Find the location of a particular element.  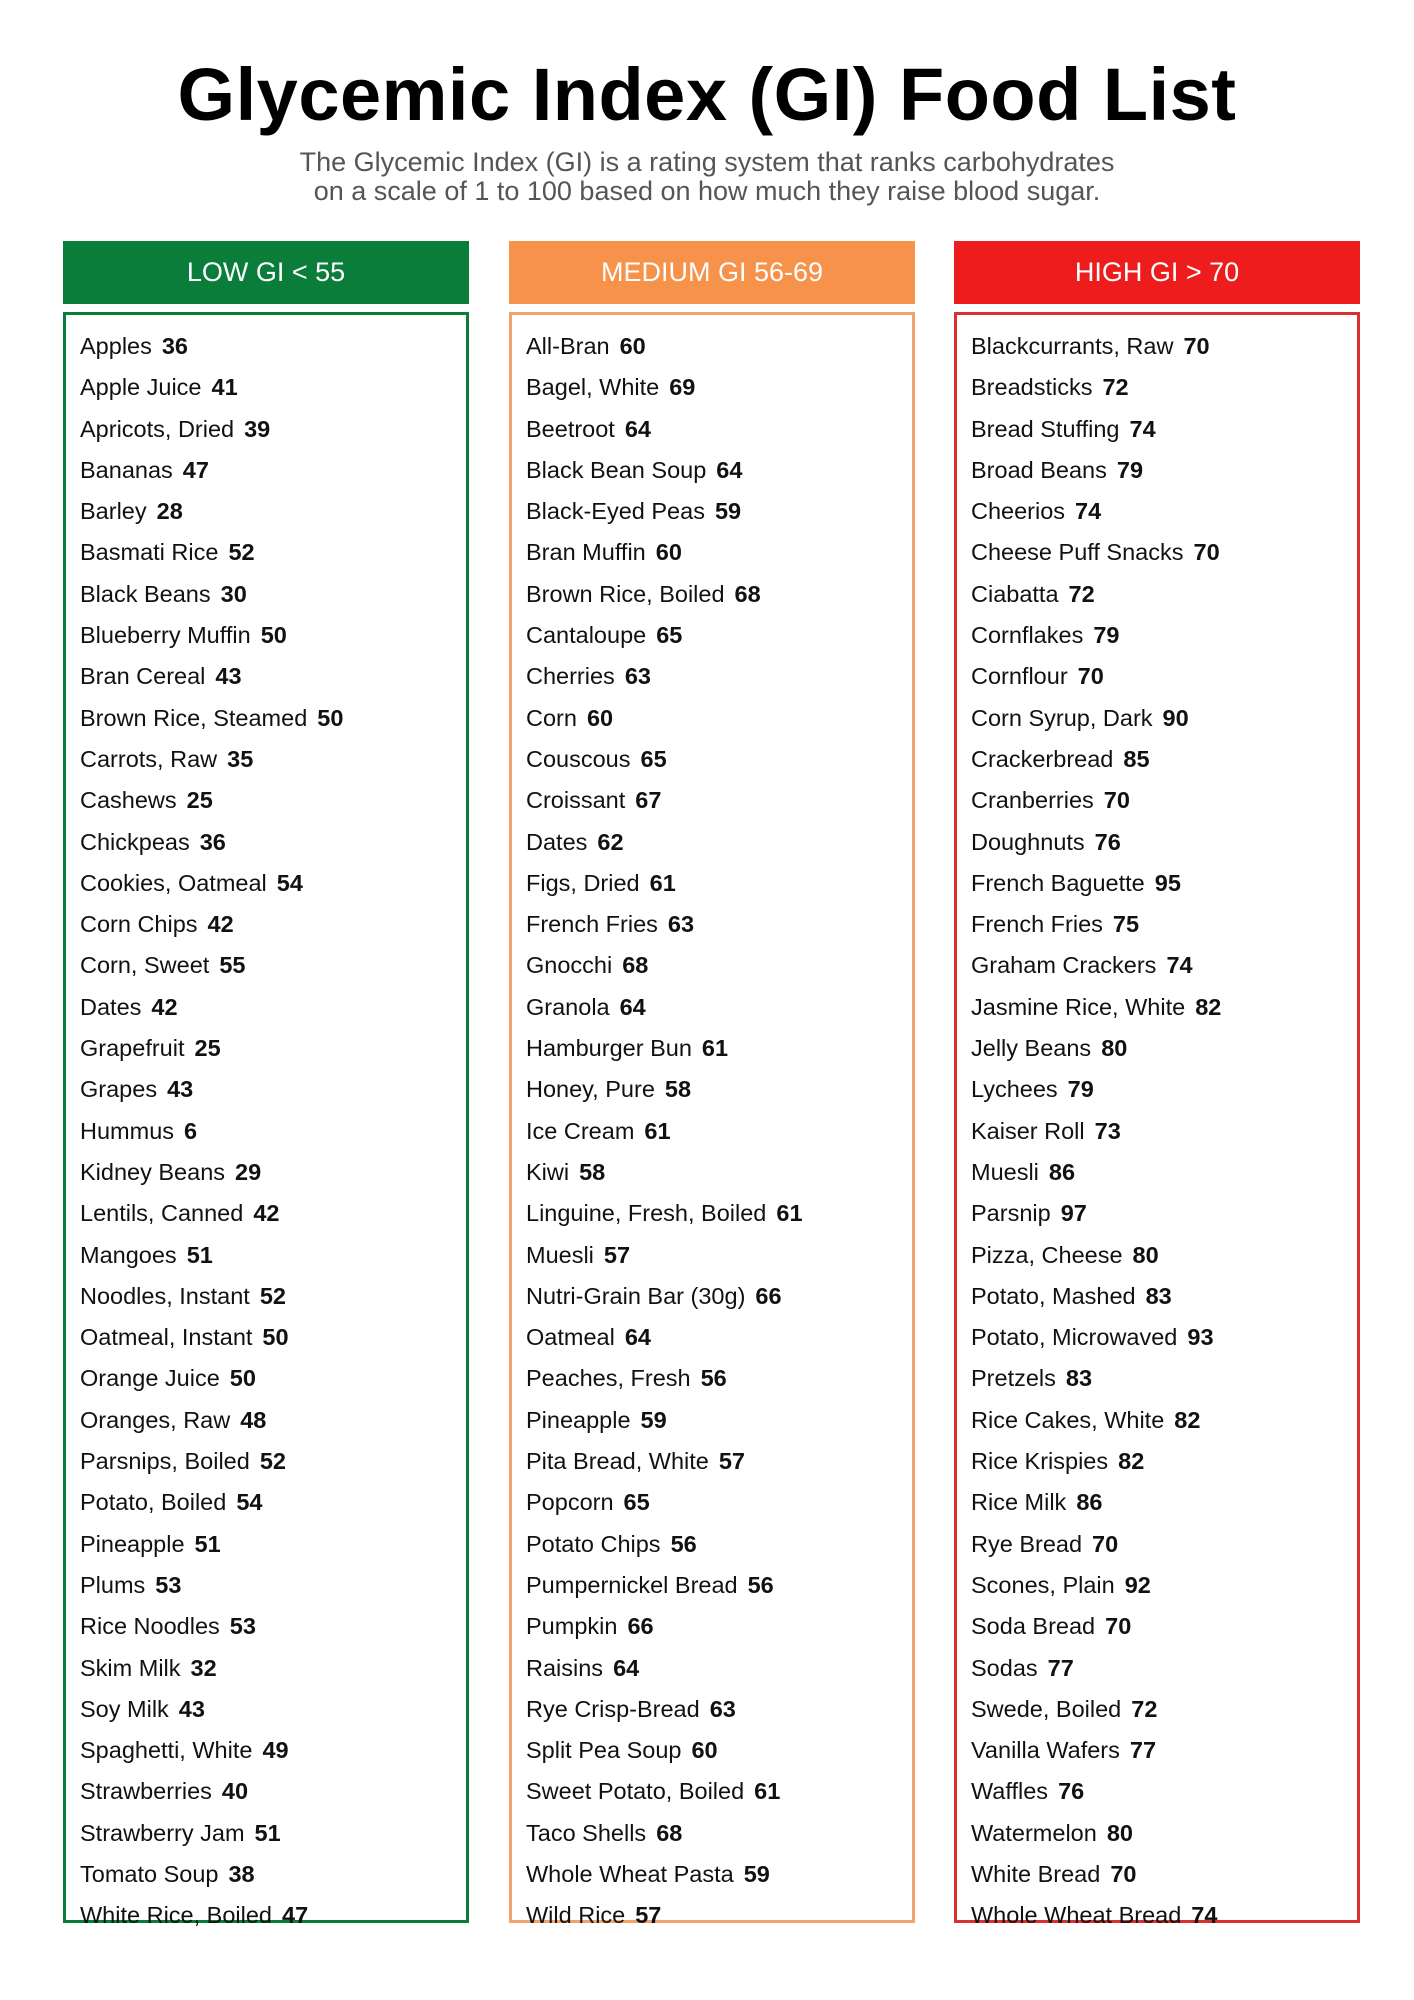

food-name: Ciabatta is located at coordinates (1015, 593).